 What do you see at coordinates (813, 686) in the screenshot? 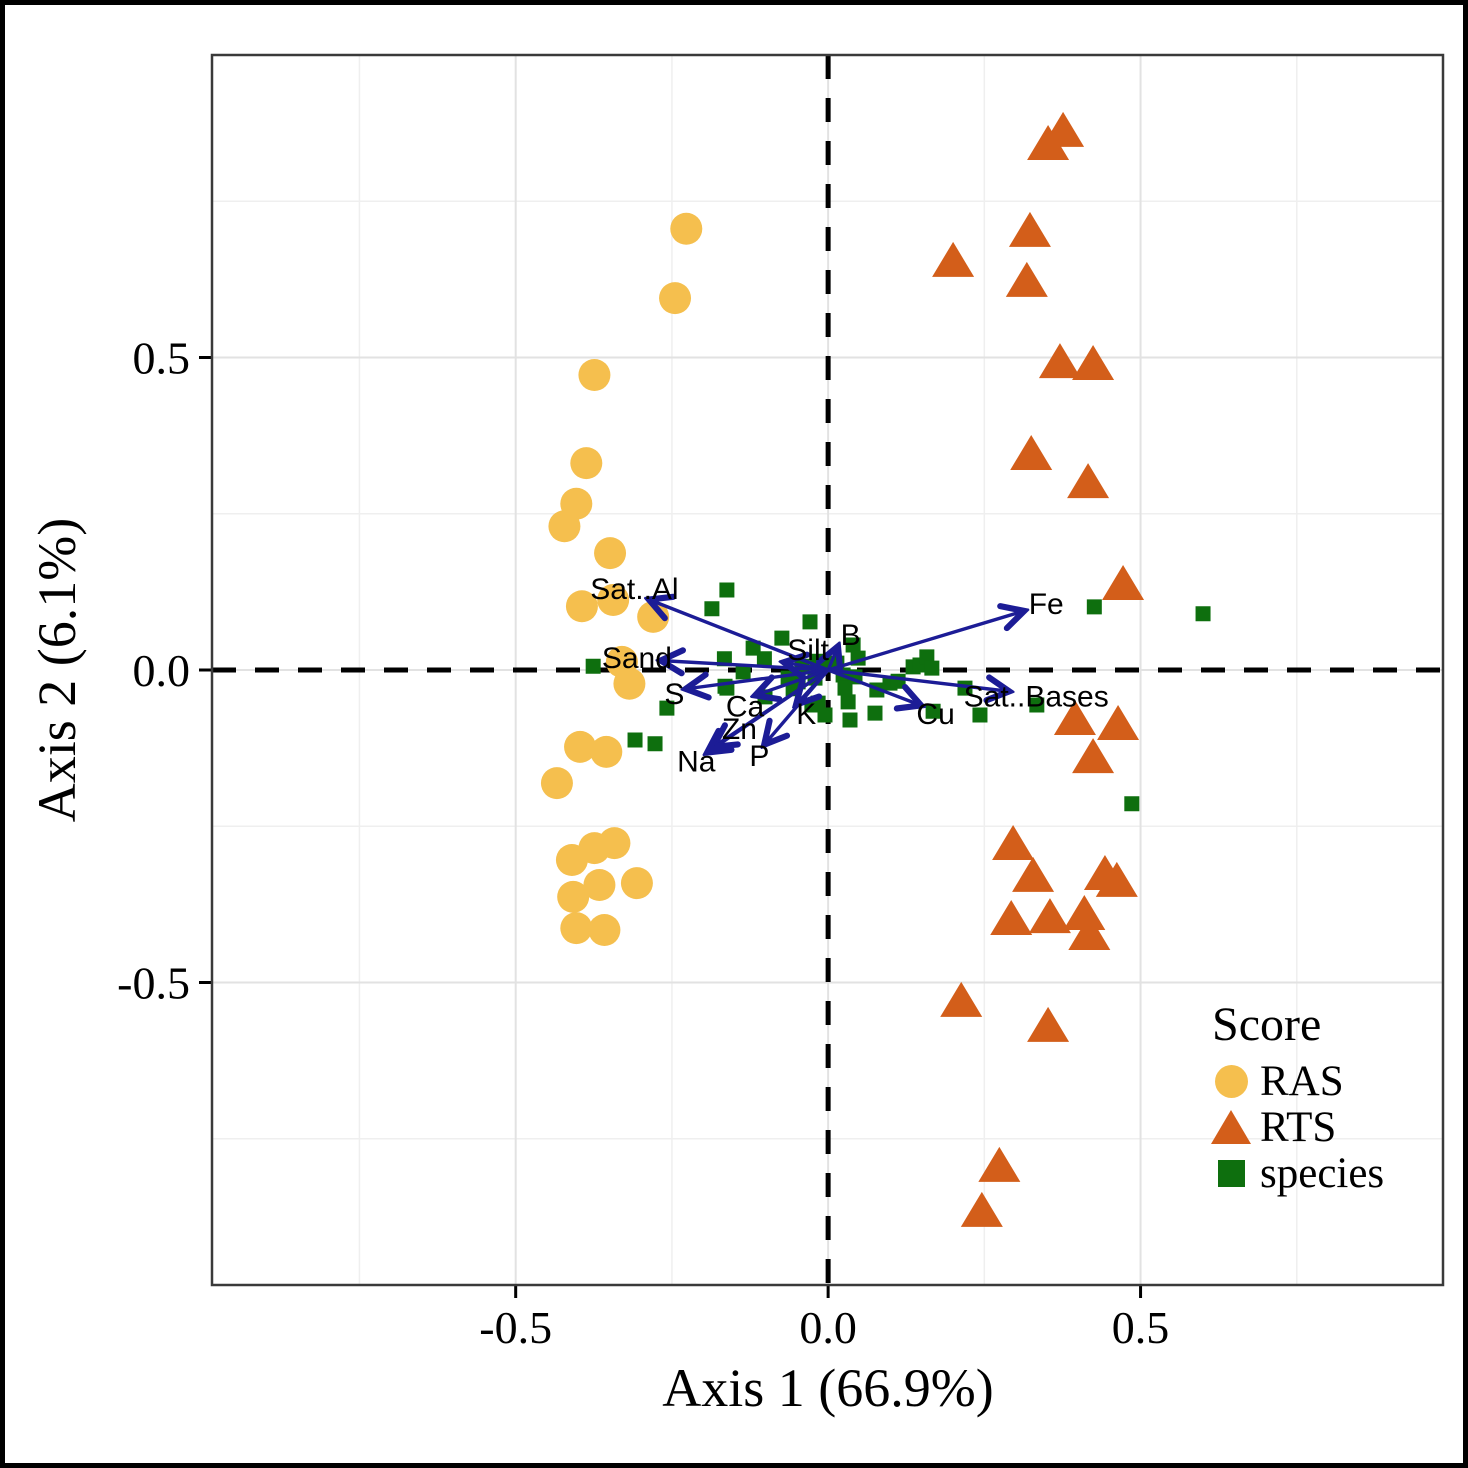
I see `vector-k` at bounding box center [813, 686].